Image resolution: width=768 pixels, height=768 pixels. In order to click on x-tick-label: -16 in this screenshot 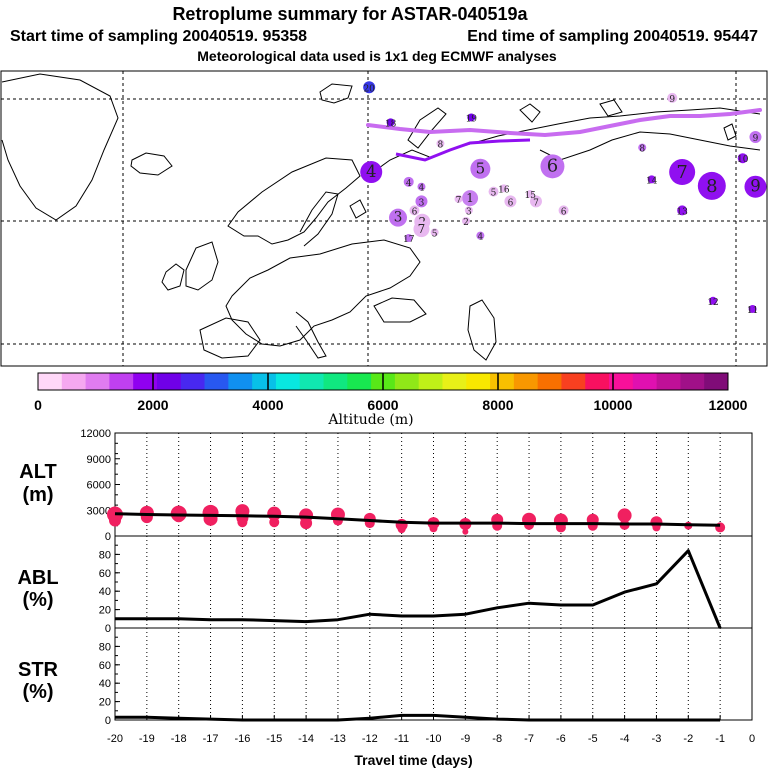, I will do `click(242, 739)`.